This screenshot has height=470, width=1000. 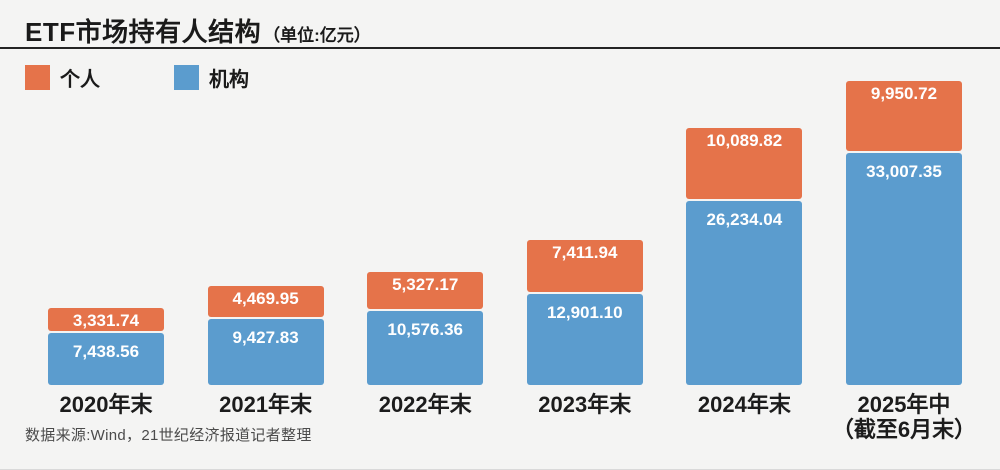 What do you see at coordinates (266, 404) in the screenshot?
I see `category-label: 2021年末` at bounding box center [266, 404].